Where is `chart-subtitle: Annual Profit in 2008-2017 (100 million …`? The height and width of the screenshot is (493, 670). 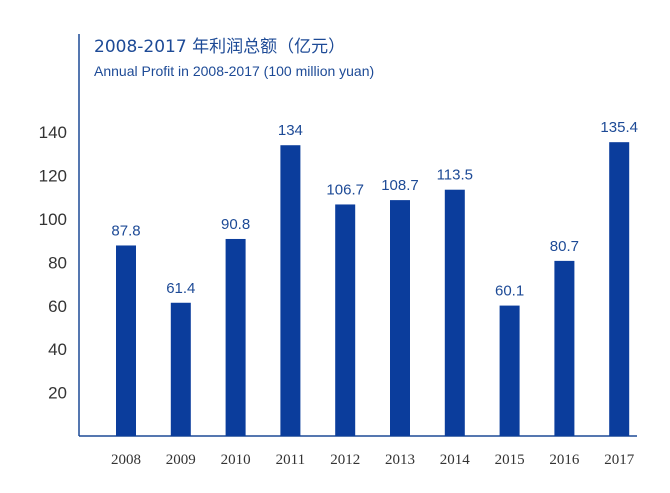 chart-subtitle: Annual Profit in 2008-2017 (100 million … is located at coordinates (234, 71).